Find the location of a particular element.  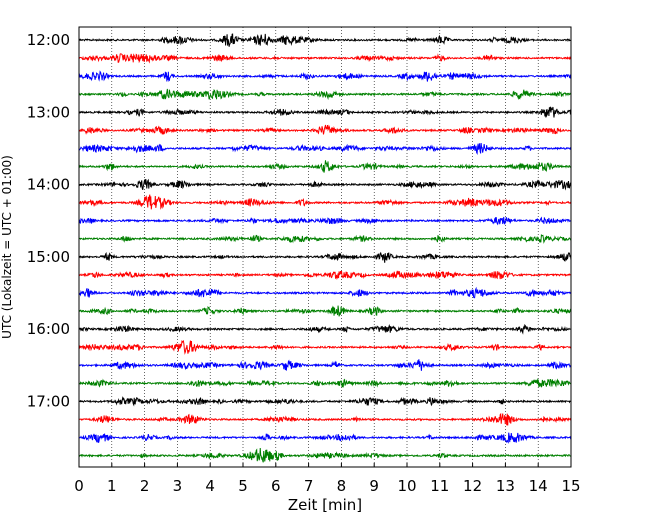

y-tick-label: 13:00 is located at coordinates (48, 112).